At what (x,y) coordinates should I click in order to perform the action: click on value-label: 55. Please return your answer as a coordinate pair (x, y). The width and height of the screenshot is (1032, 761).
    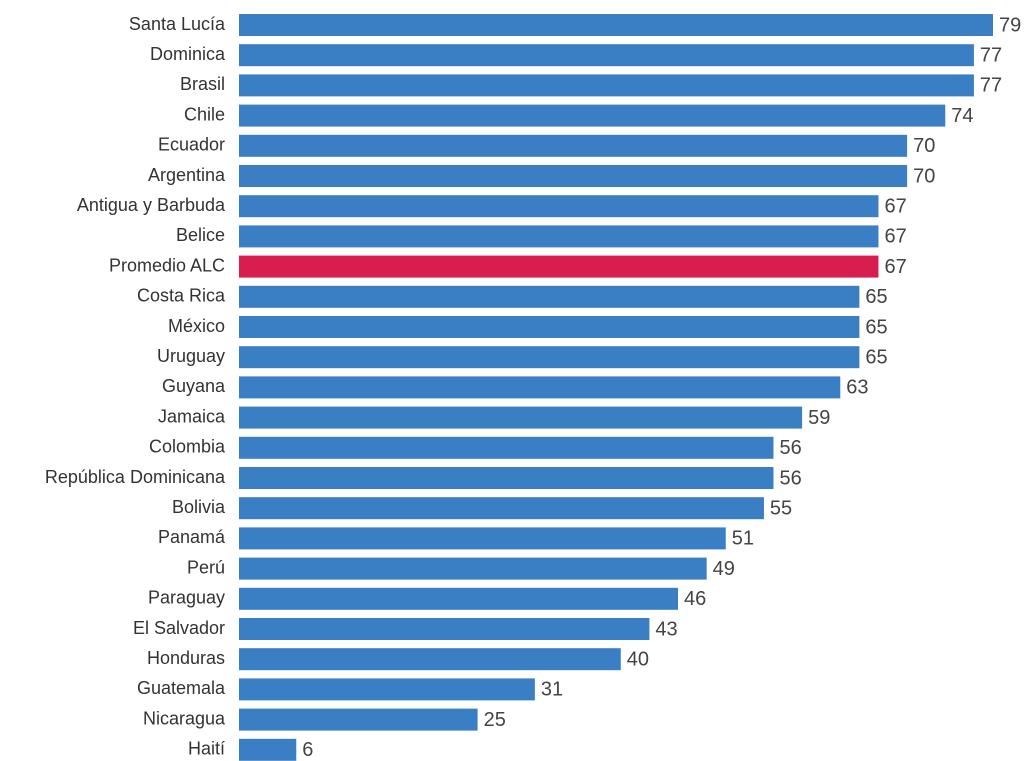
    Looking at the image, I should click on (781, 508).